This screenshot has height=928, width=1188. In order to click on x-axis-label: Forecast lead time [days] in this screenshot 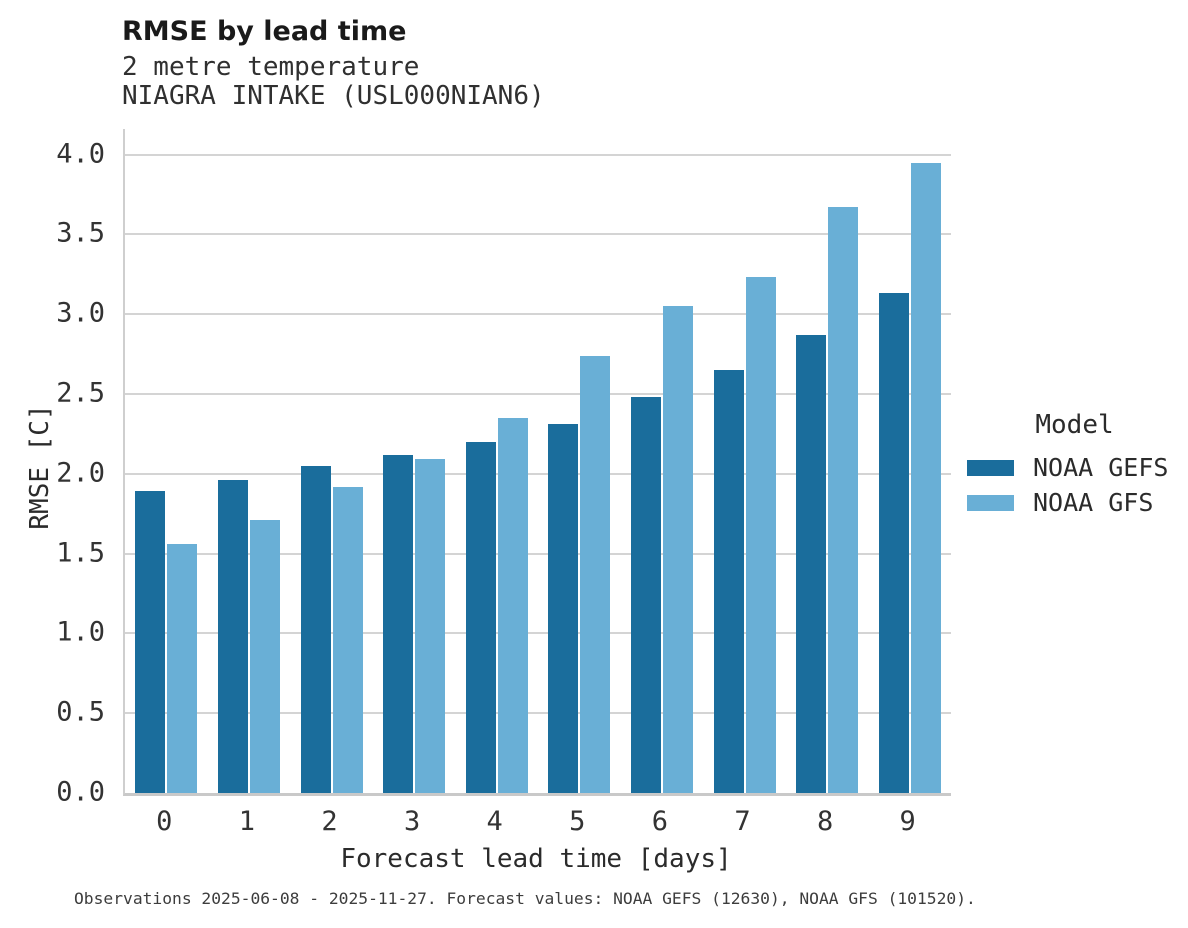, I will do `click(536, 859)`.